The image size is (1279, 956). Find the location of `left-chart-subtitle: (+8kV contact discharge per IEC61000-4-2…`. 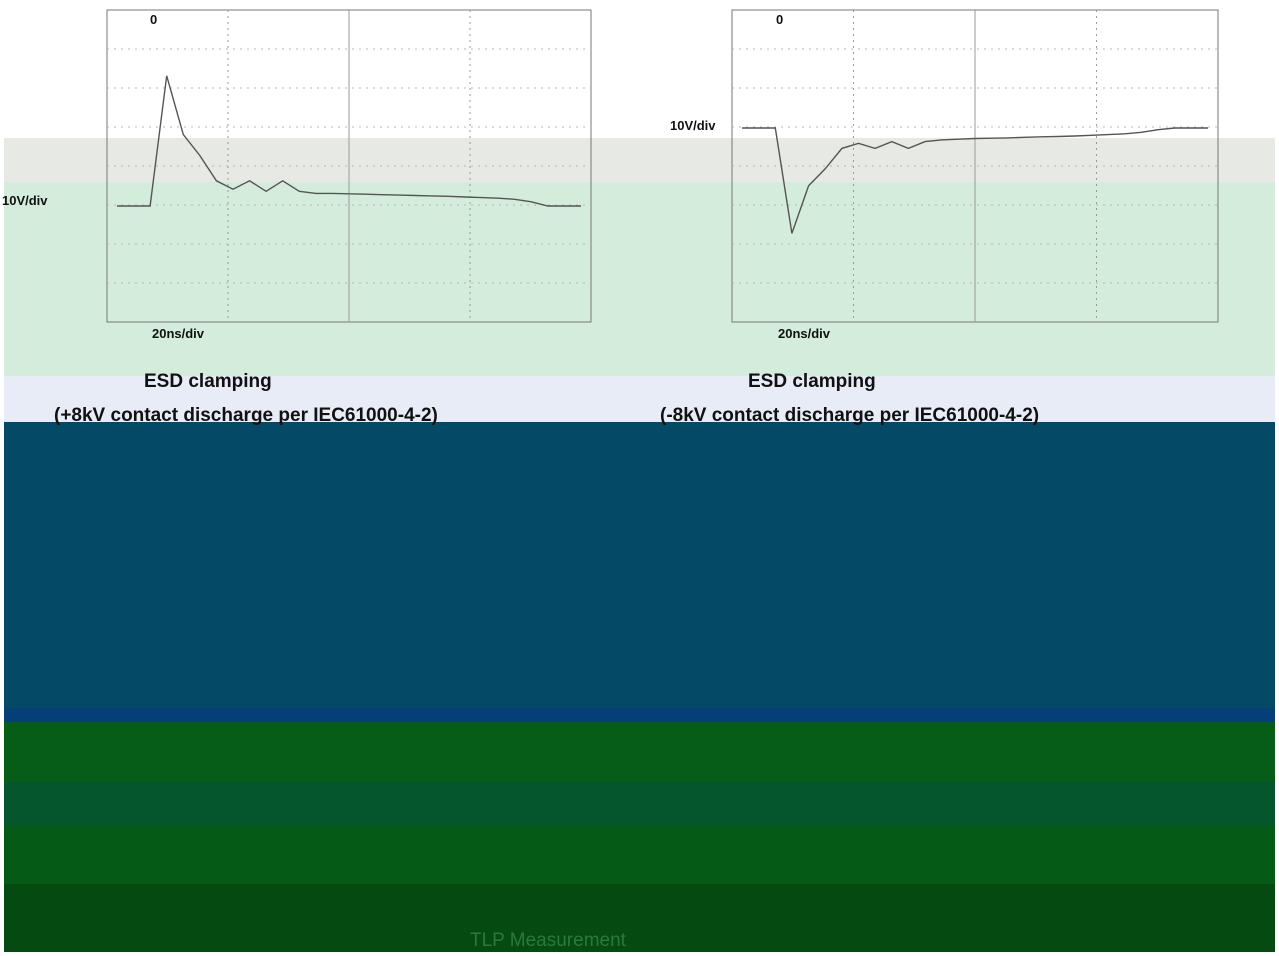

left-chart-subtitle: (+8kV contact discharge per IEC61000-4-2… is located at coordinates (246, 415).